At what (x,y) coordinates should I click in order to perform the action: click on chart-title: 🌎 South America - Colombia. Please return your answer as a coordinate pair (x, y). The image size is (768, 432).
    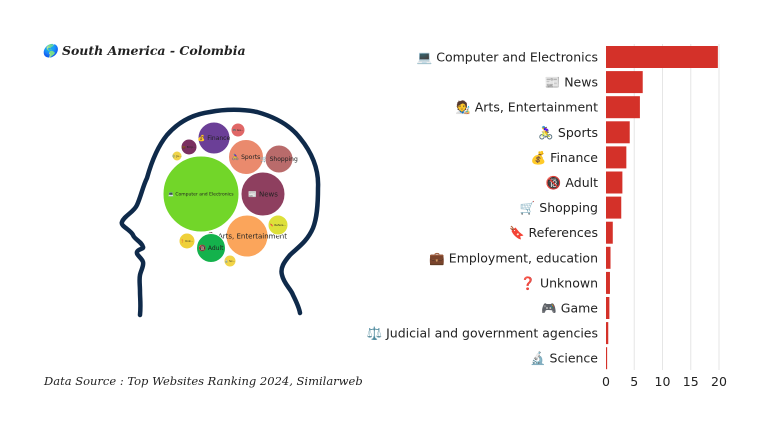
    Looking at the image, I should click on (144, 51).